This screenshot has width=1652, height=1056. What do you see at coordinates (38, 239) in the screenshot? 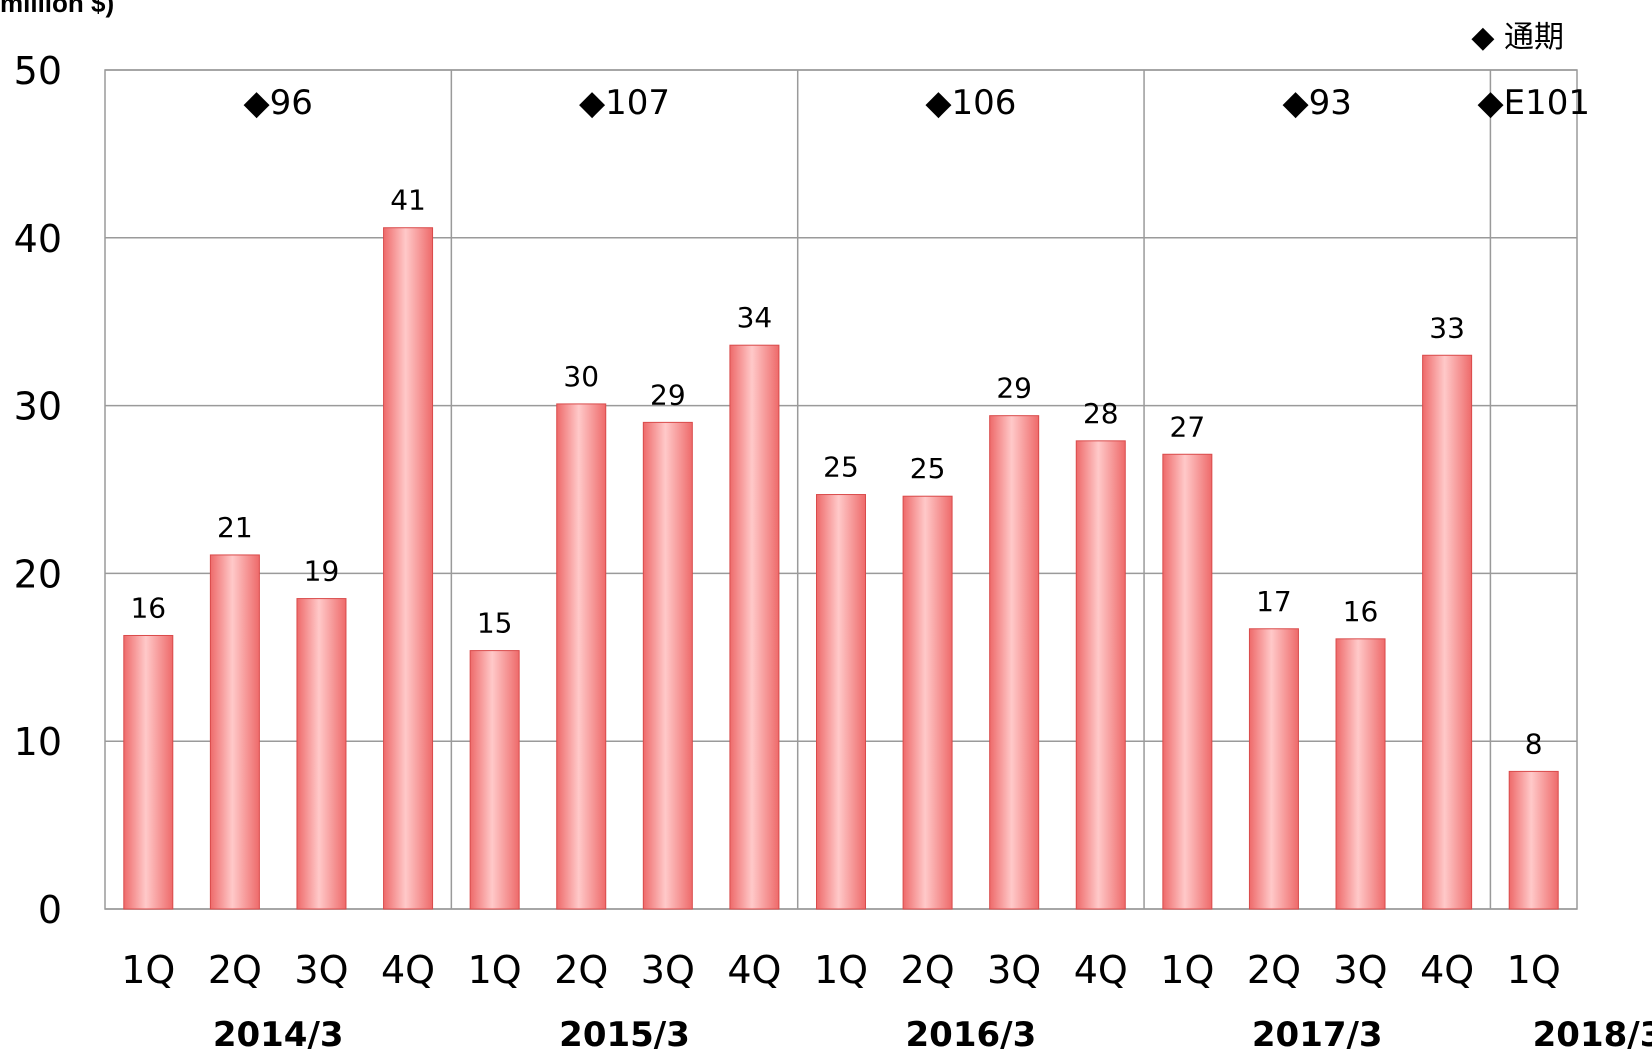
I see `y-tick-label: 40` at bounding box center [38, 239].